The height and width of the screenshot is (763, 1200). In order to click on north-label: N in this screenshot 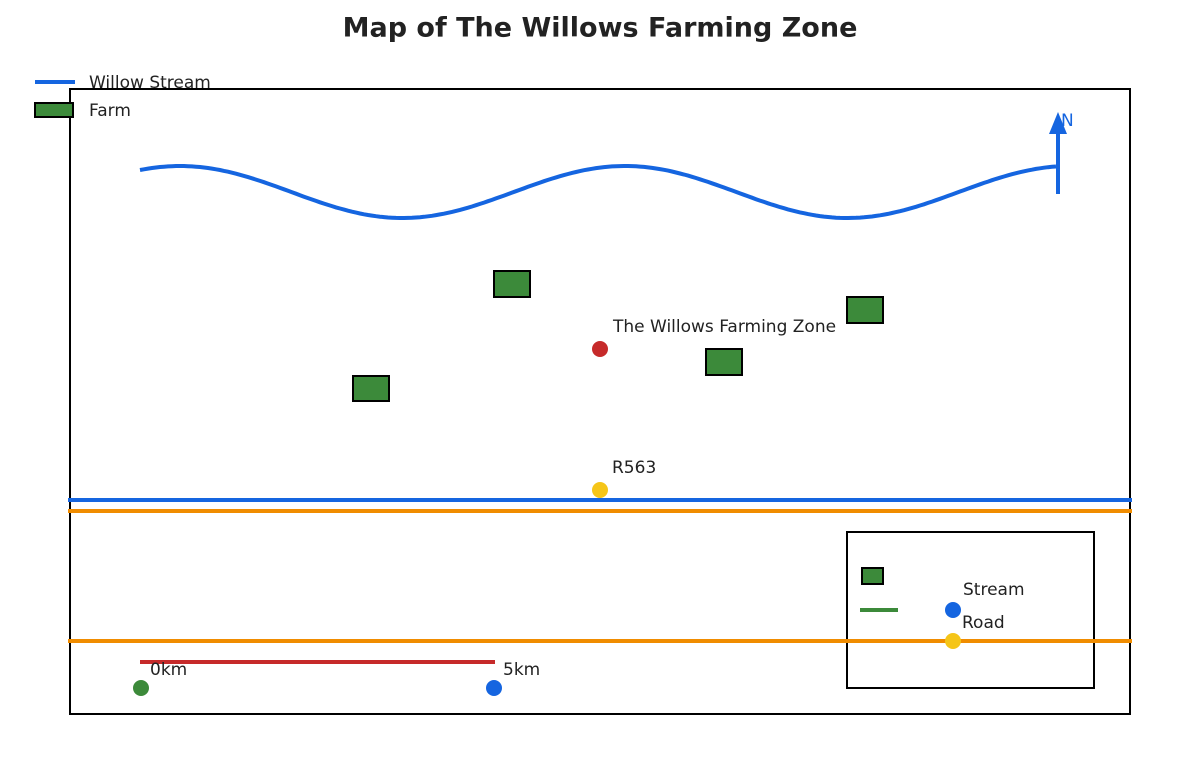, I will do `click(1067, 121)`.